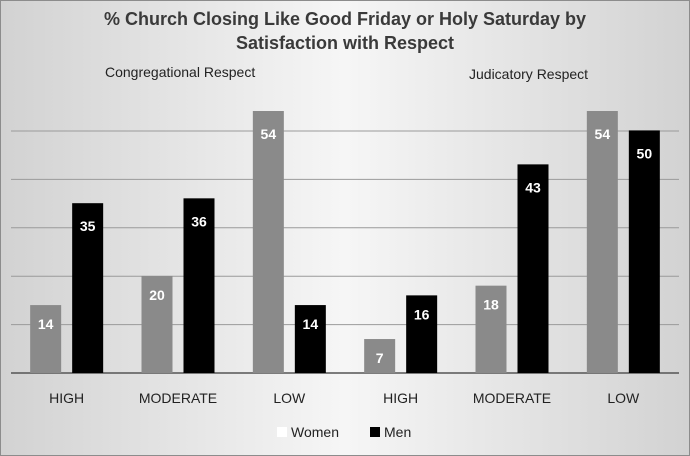 The image size is (690, 456). Describe the element at coordinates (199, 221) in the screenshot. I see `bar-value-label: 36` at that location.